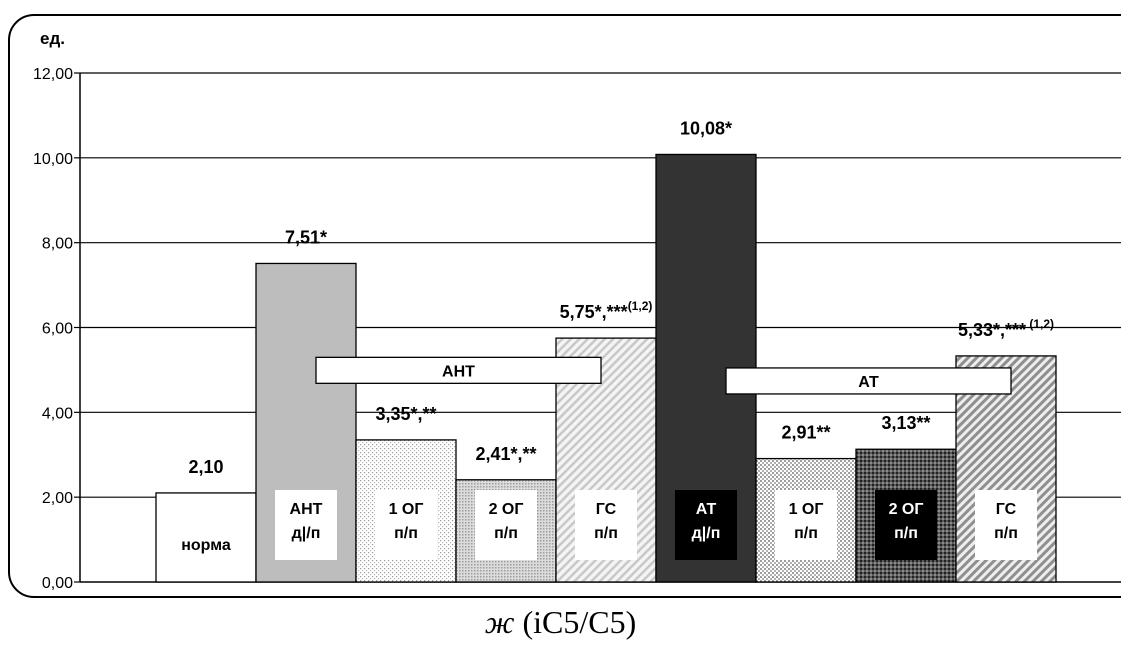 Image resolution: width=1121 pixels, height=646 pixels. What do you see at coordinates (663, 375) in the screenshot?
I see `group-boxes: АНТ АТ` at bounding box center [663, 375].